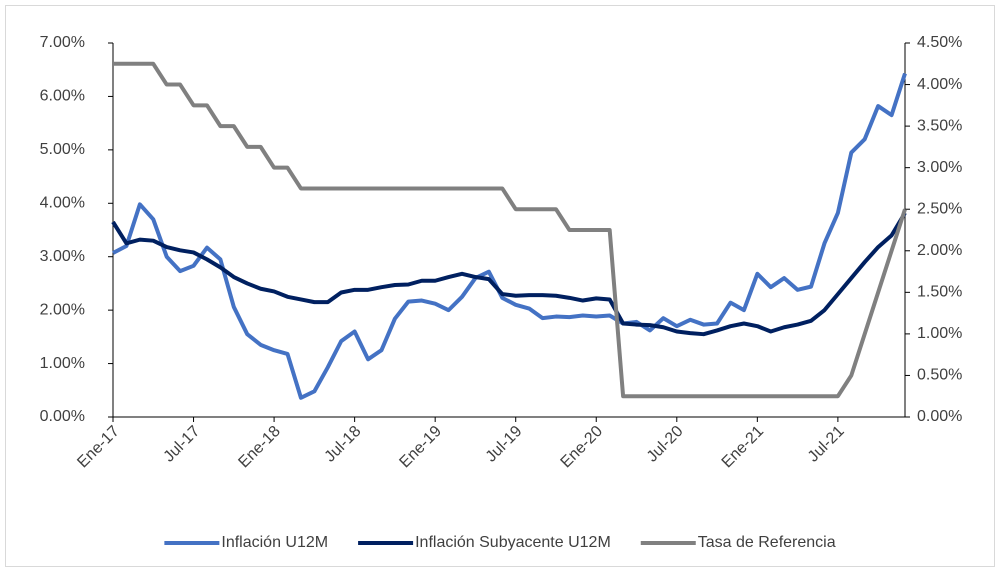  I want to click on legend-label: Inflación U12M, so click(274, 542).